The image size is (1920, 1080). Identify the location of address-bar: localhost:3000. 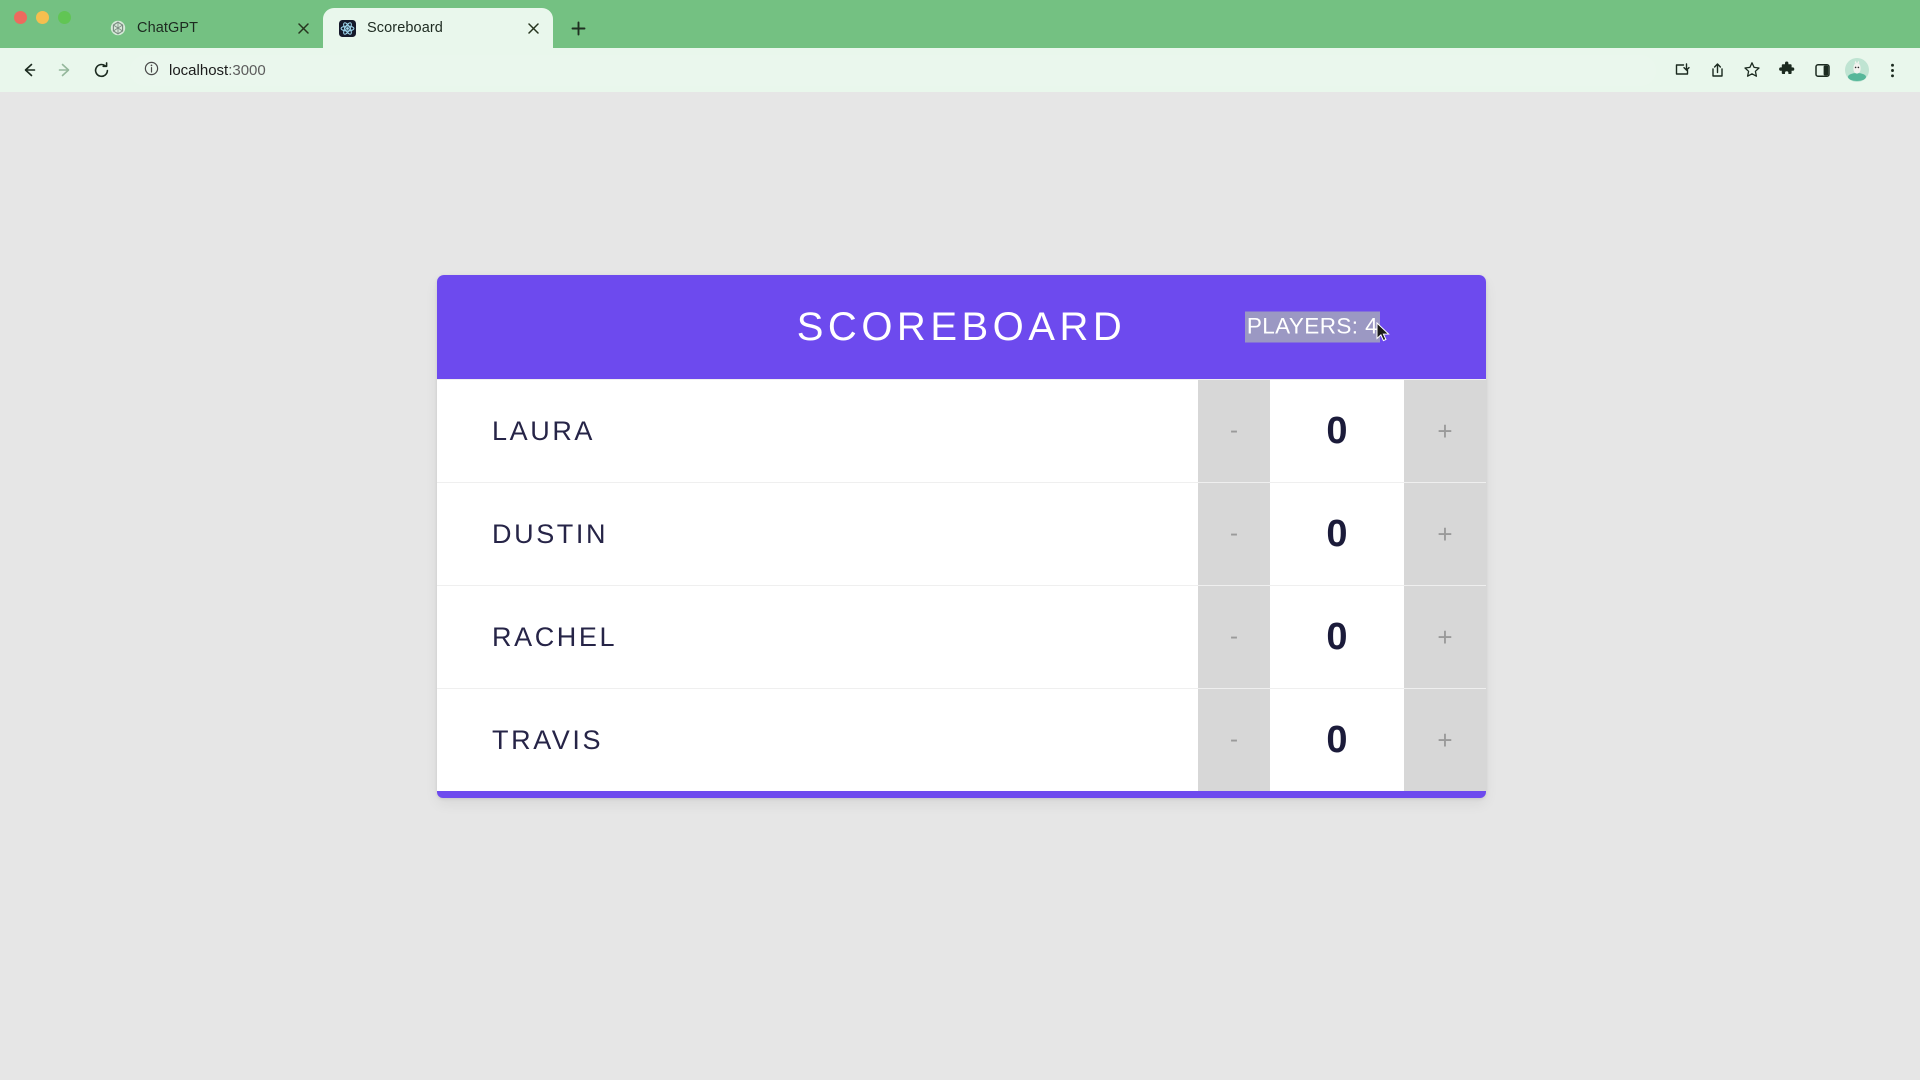
(893, 70).